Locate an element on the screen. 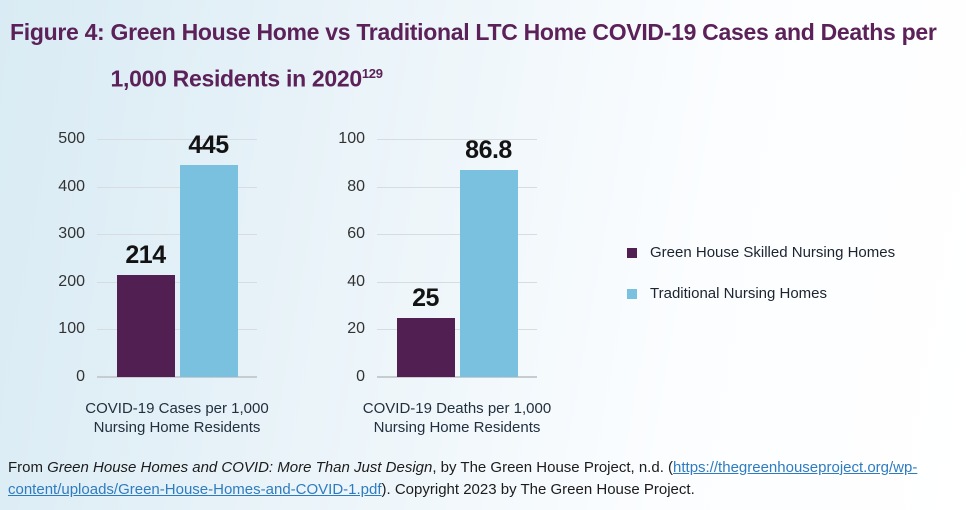  y-tick-label: 200 is located at coordinates (71, 281).